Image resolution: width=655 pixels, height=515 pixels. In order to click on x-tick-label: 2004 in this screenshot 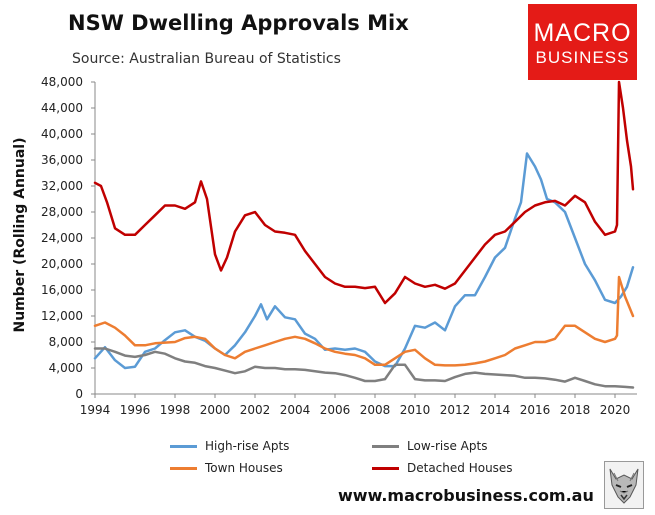, I will do `click(295, 410)`.